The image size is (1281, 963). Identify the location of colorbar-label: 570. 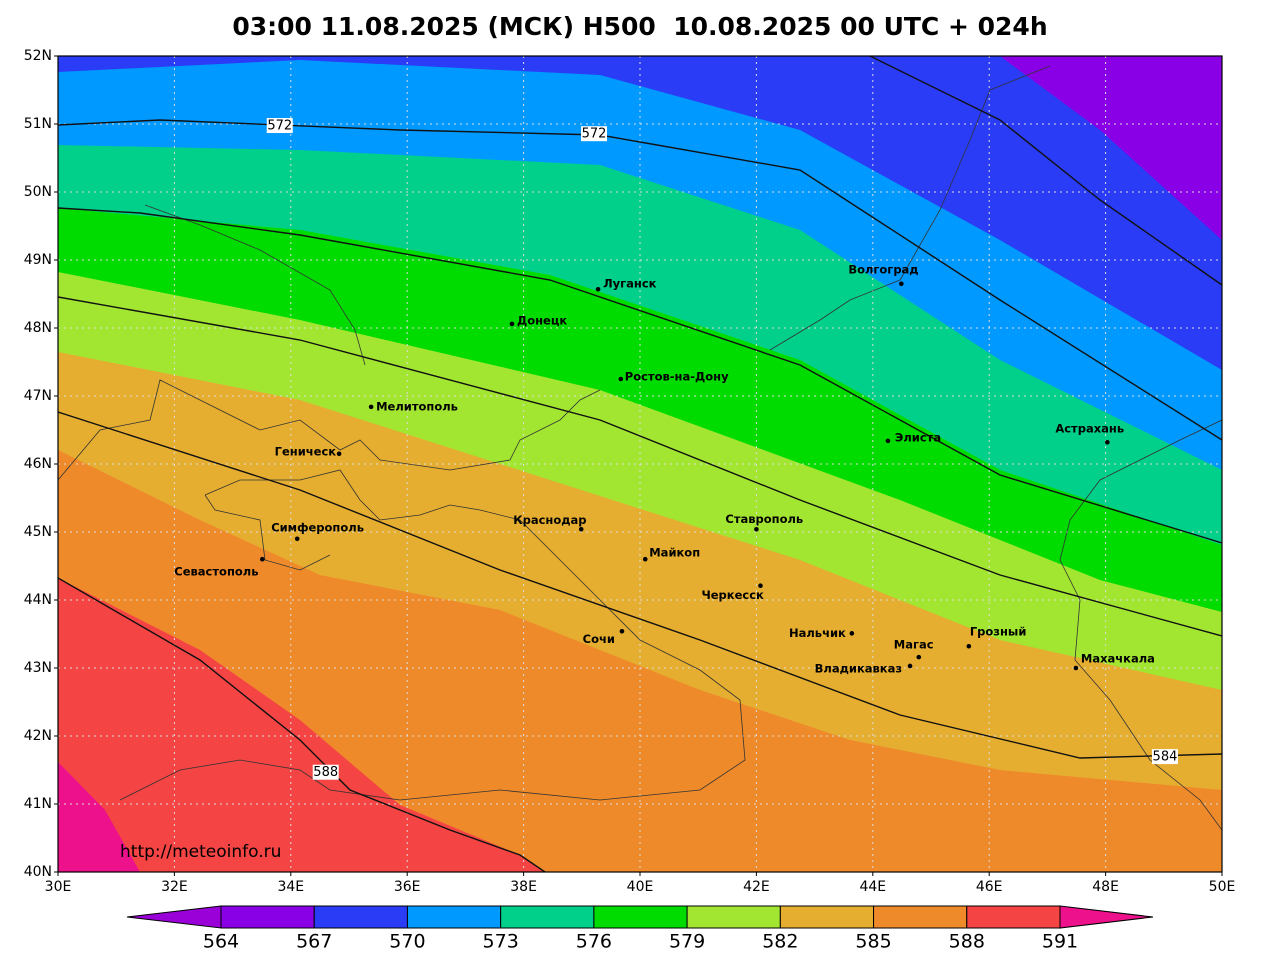
(407, 942).